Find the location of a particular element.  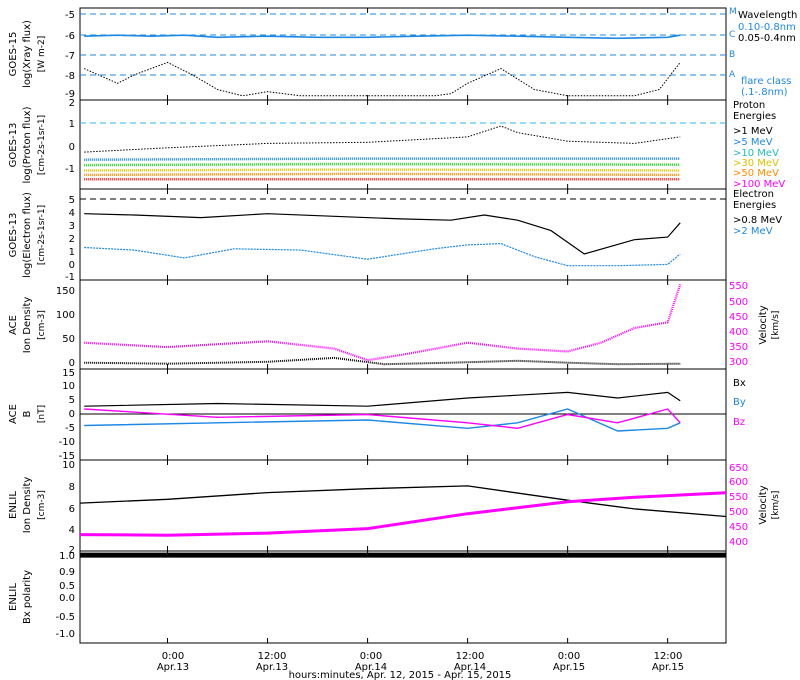

ace-mag-ytick: 5 is located at coordinates (72, 400).